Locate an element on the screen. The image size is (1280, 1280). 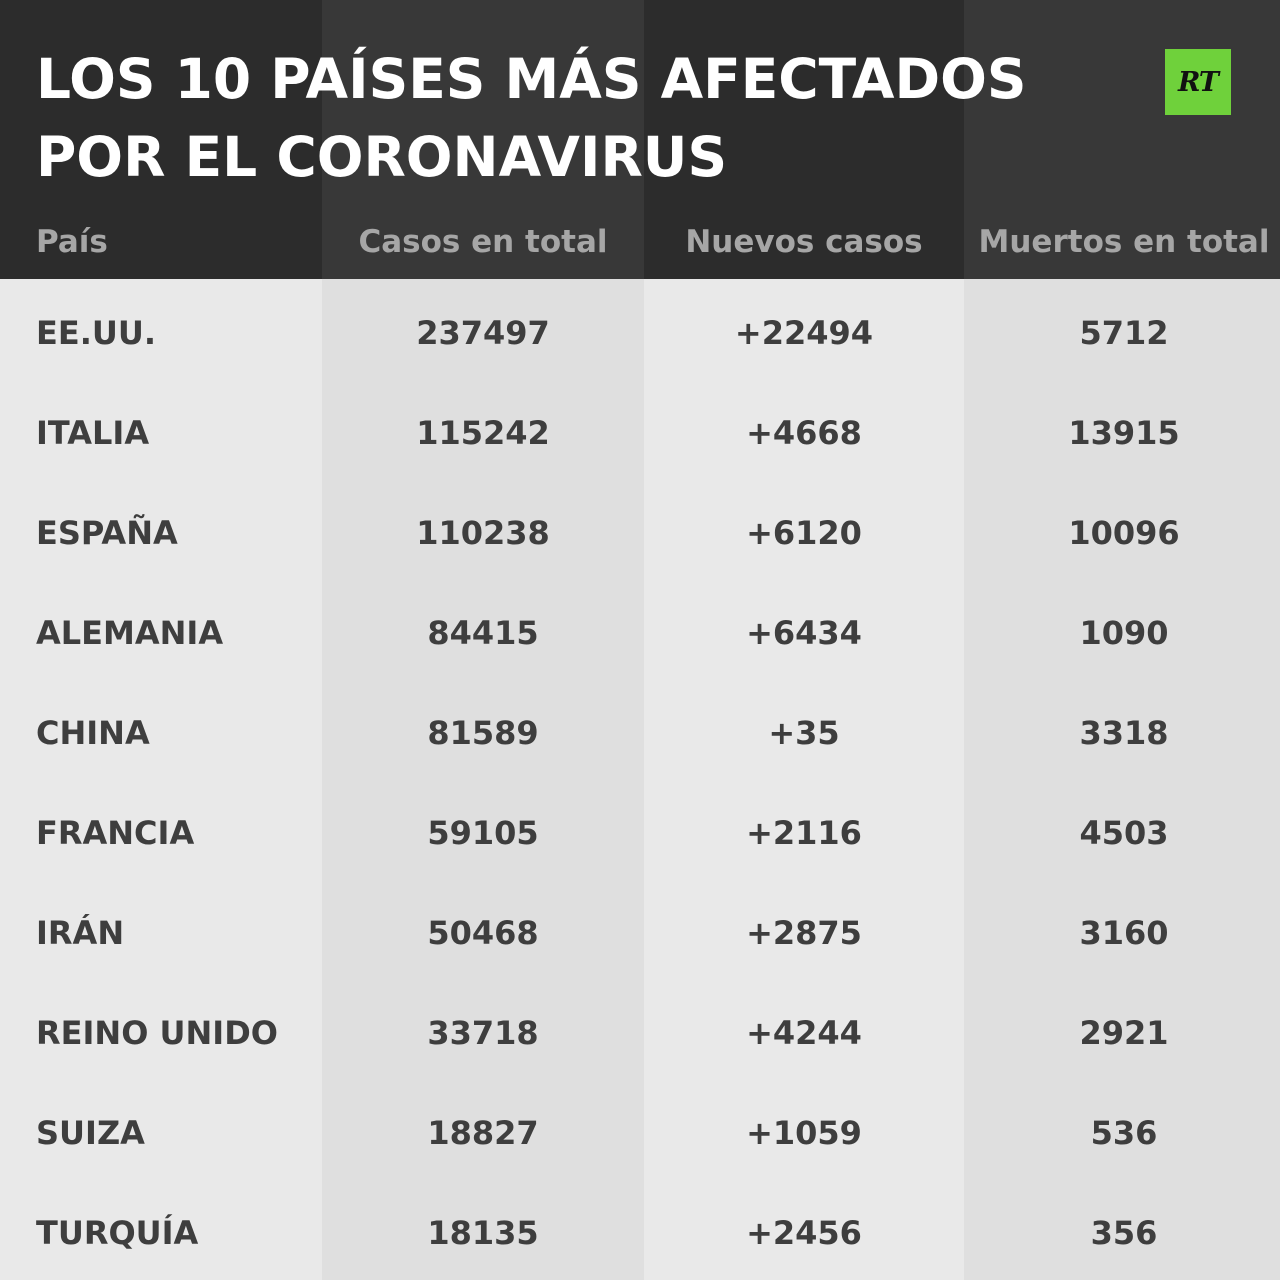
cell-total-cases: 33718 is located at coordinates (483, 1033).